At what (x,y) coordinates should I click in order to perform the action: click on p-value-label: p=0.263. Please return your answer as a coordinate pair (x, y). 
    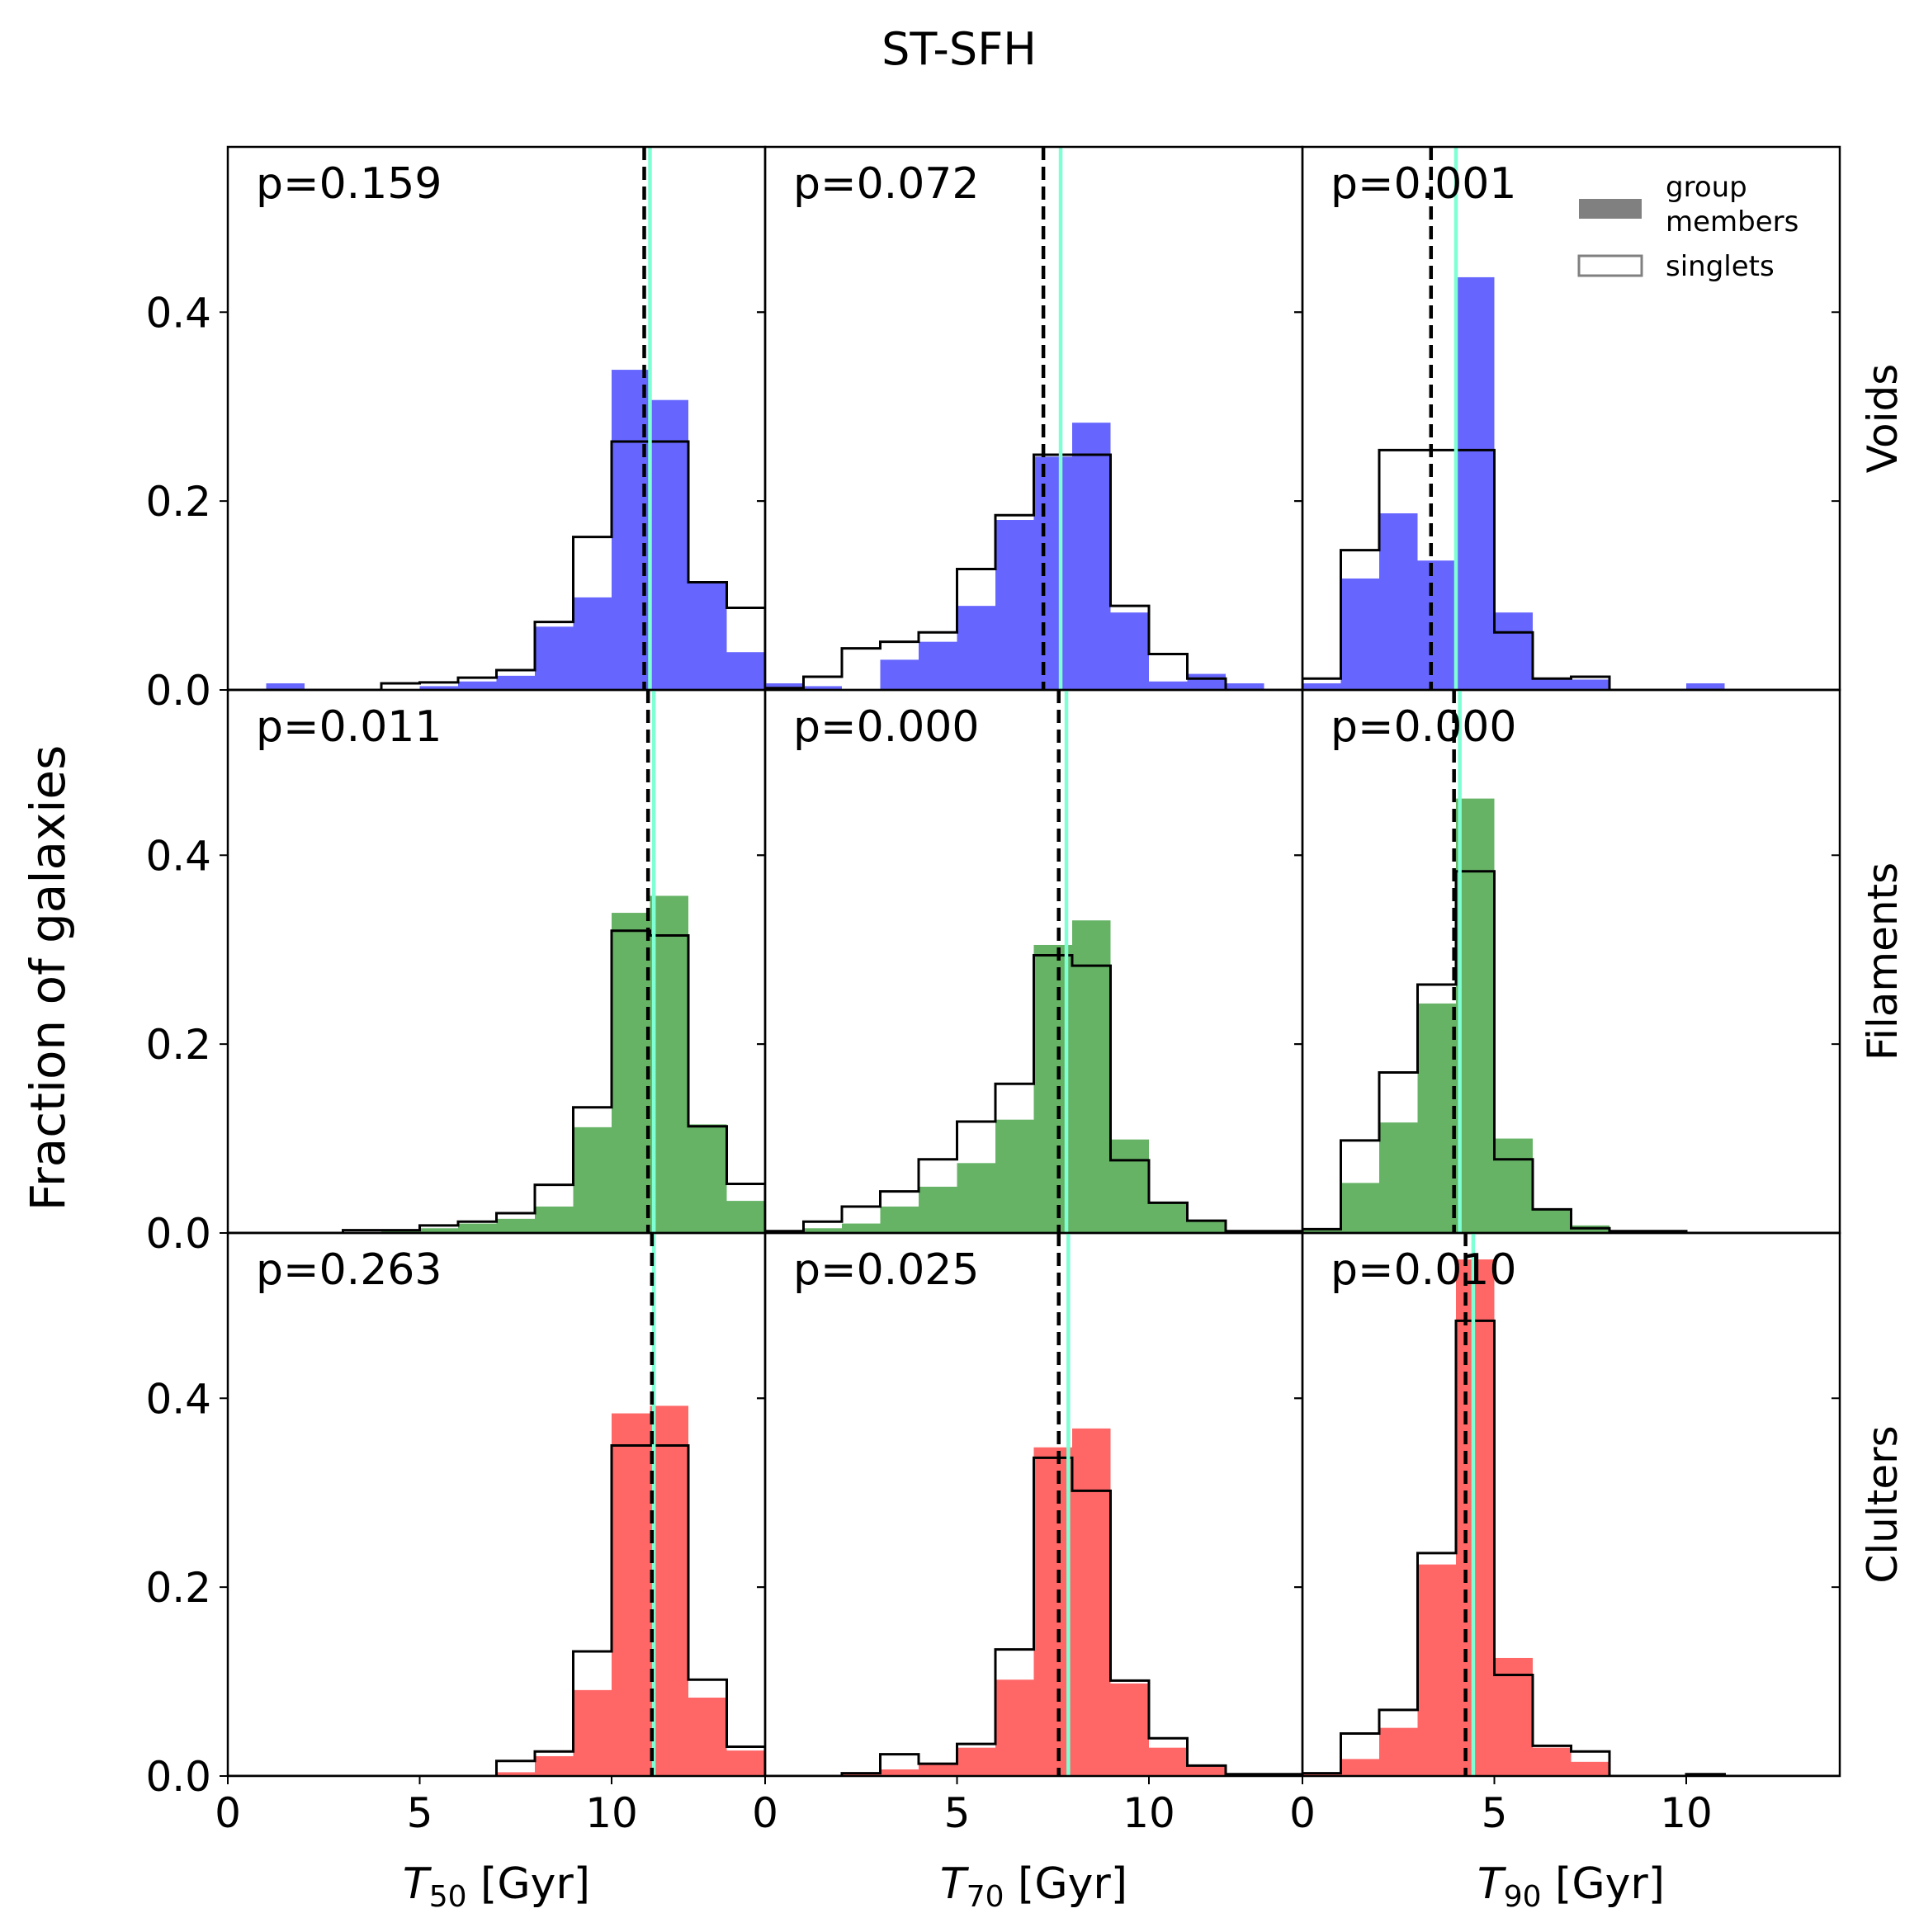
    Looking at the image, I should click on (349, 1270).